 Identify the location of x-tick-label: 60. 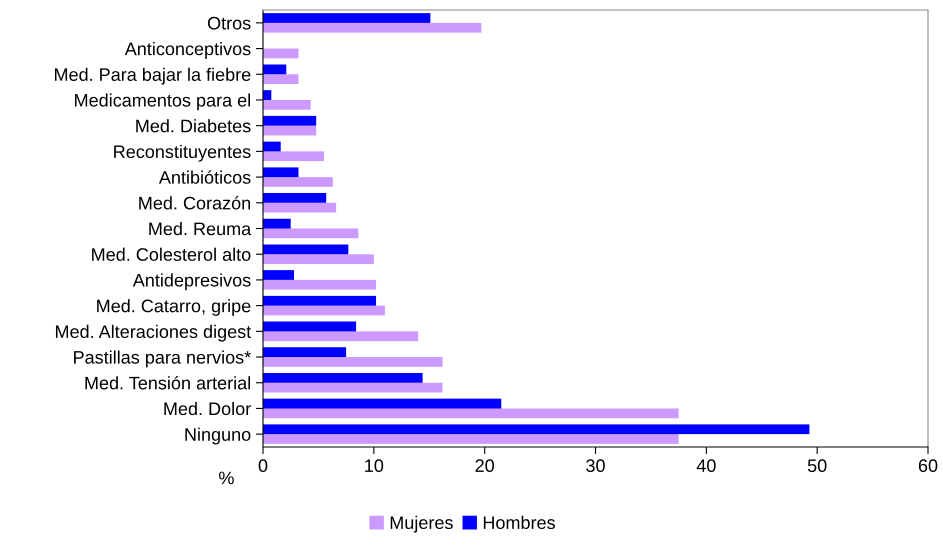
(928, 465).